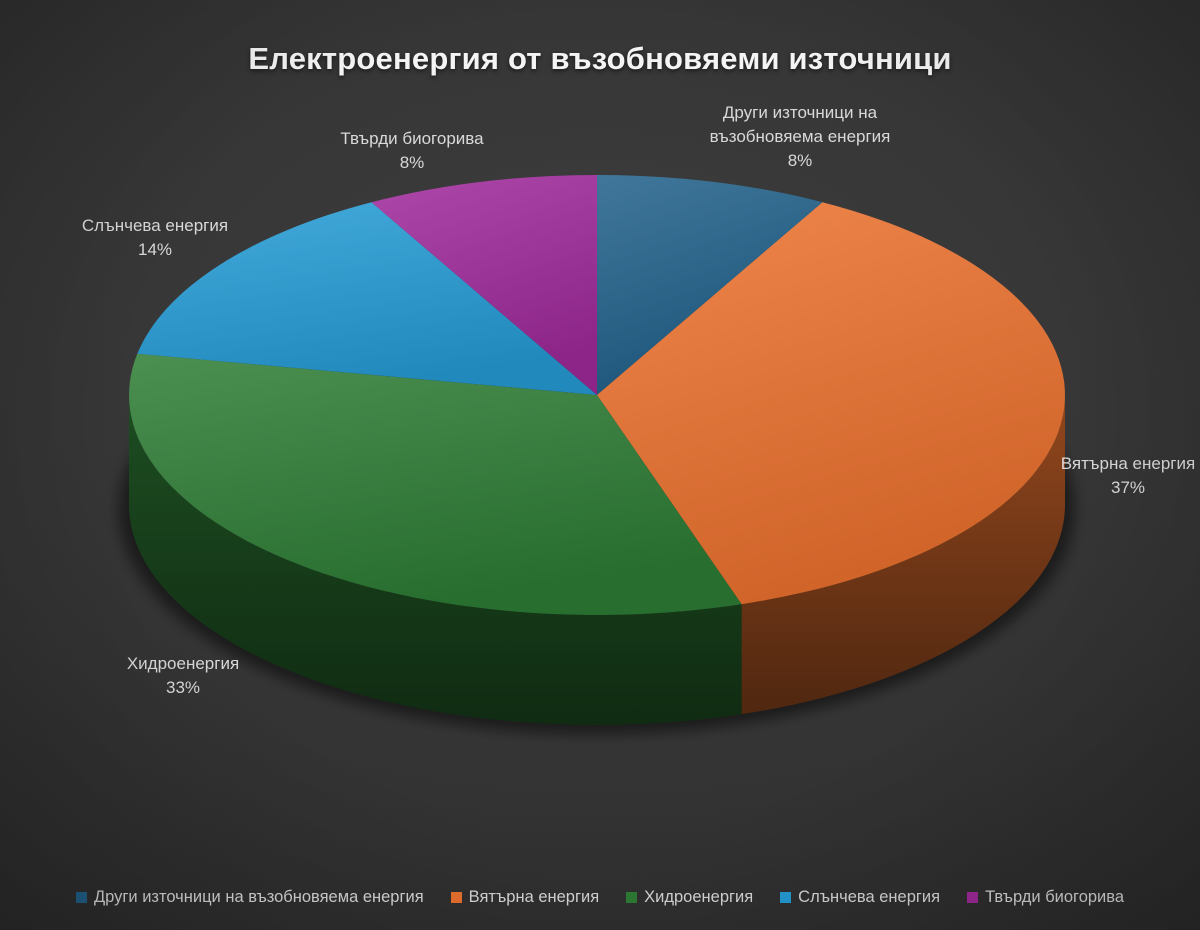 Image resolution: width=1200 pixels, height=930 pixels. I want to click on data-label-others-percent: 8%, so click(800, 160).